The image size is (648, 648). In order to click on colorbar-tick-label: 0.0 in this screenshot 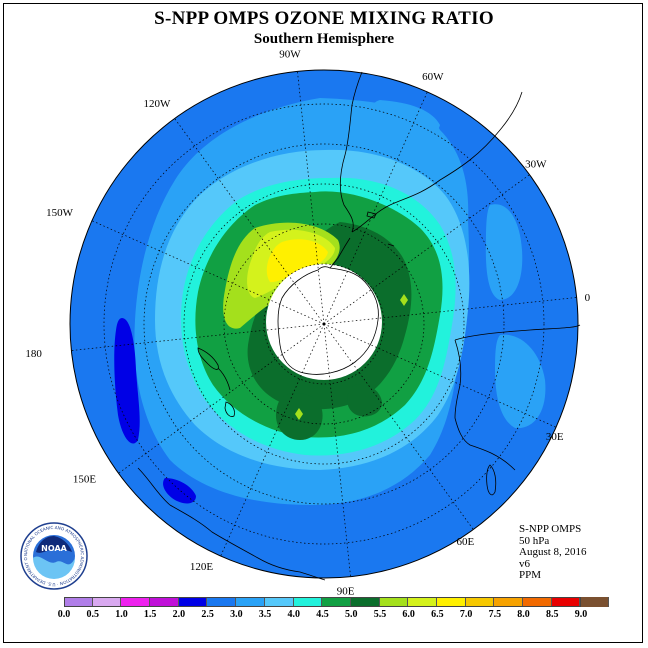, I will do `click(64, 614)`.